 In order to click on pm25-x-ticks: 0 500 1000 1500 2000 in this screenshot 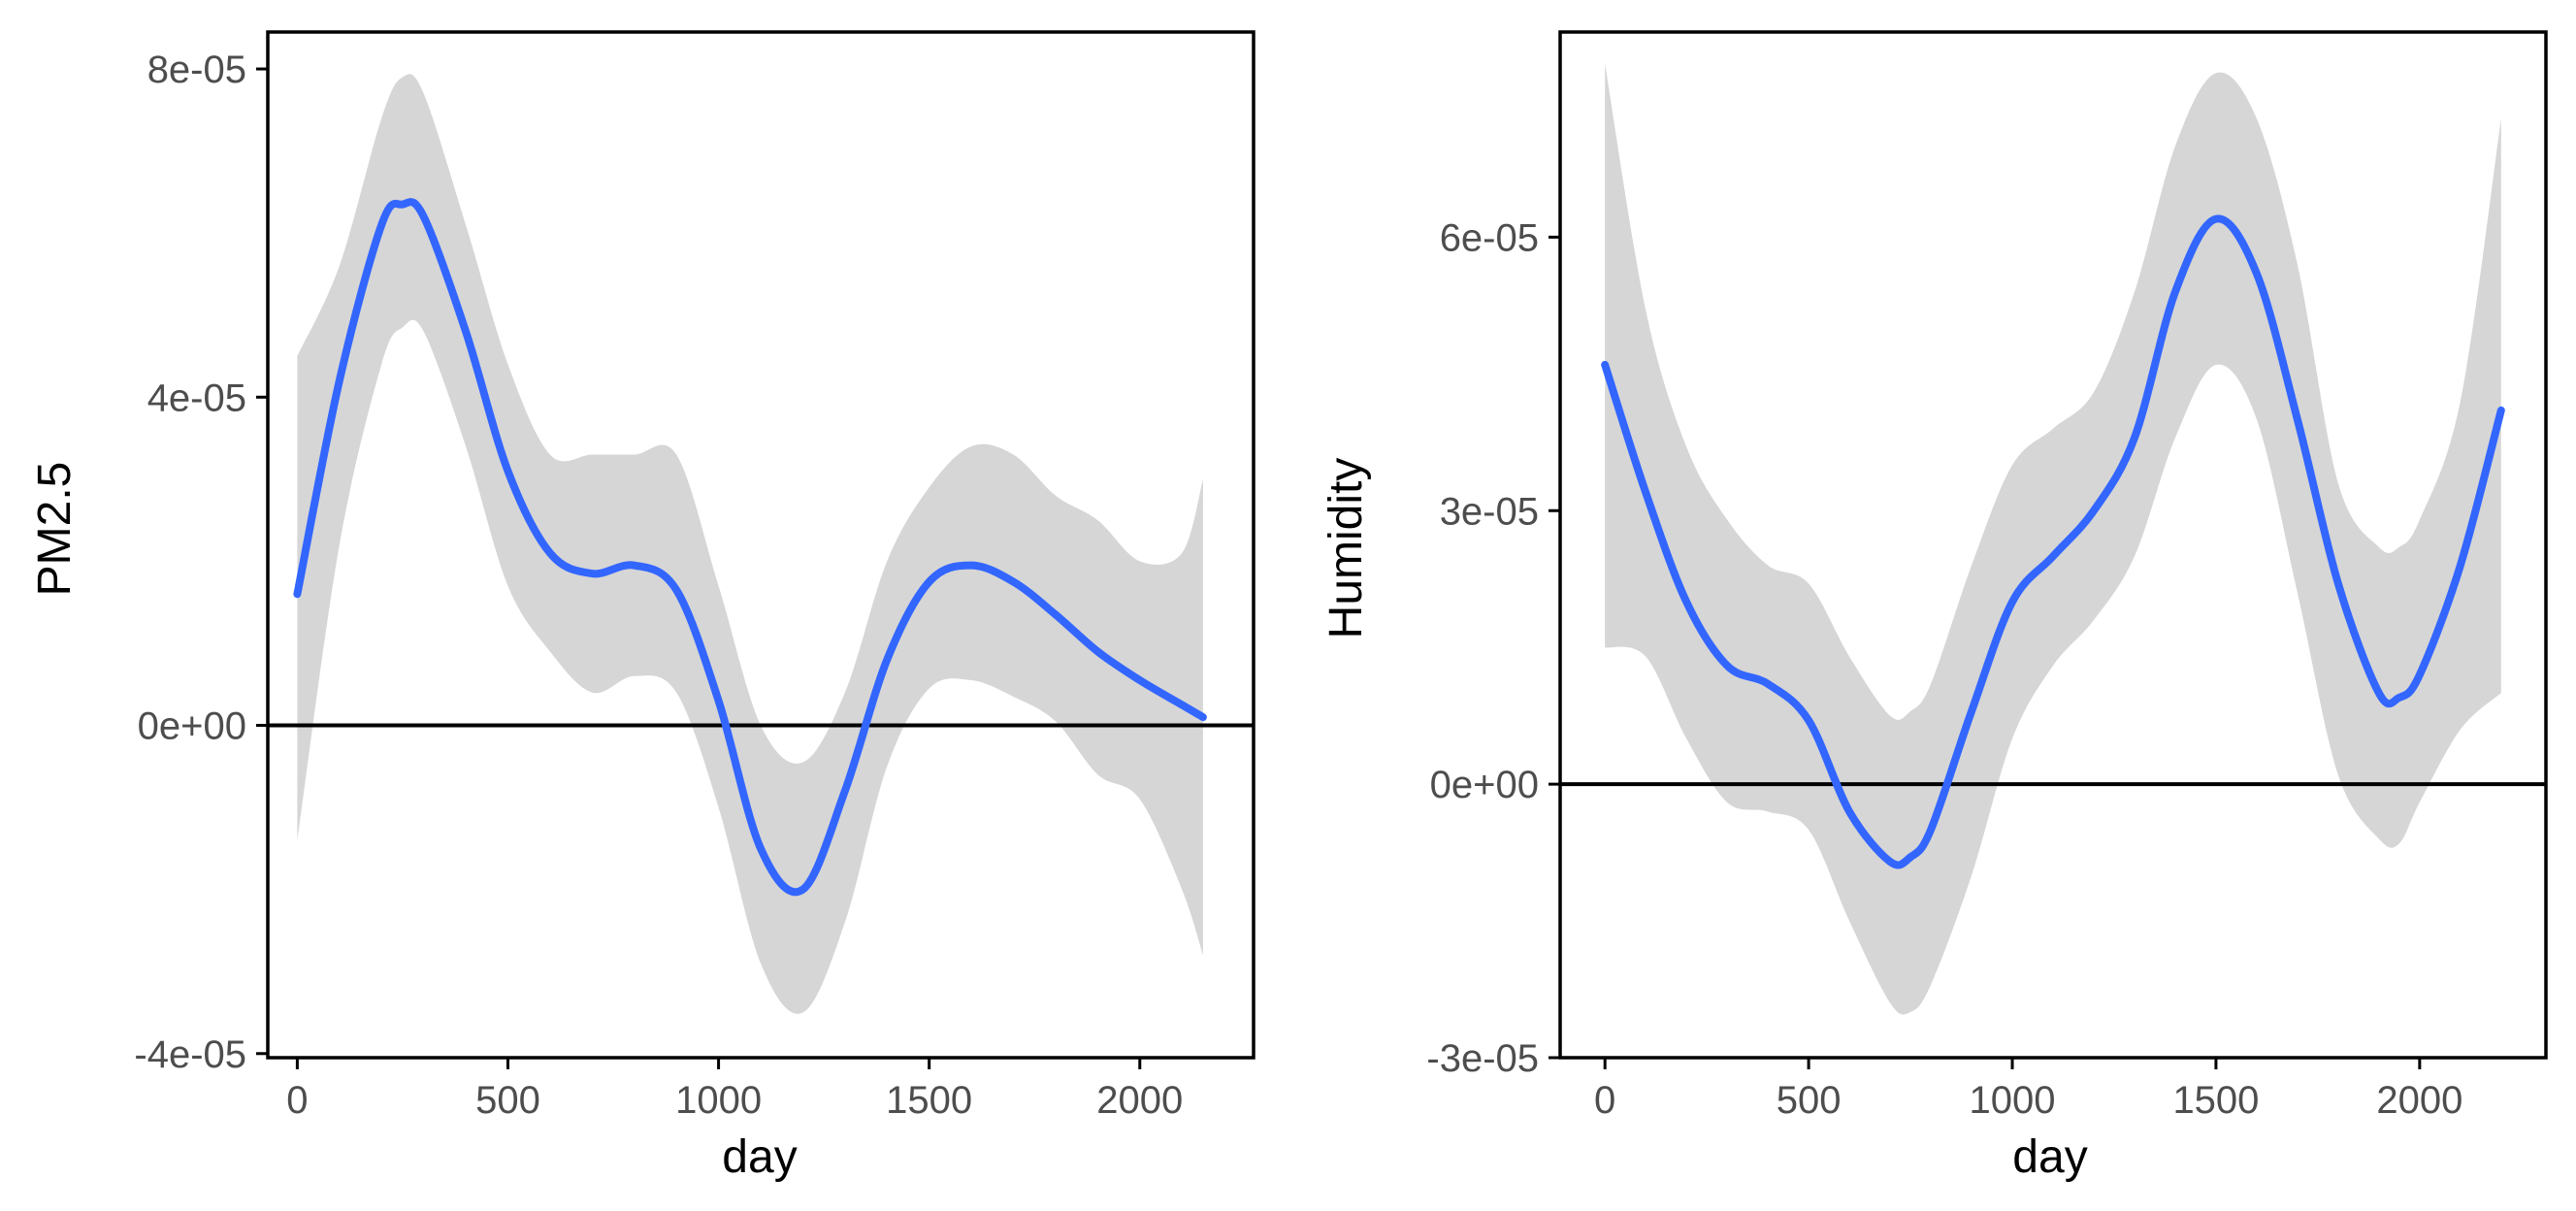, I will do `click(734, 1090)`.